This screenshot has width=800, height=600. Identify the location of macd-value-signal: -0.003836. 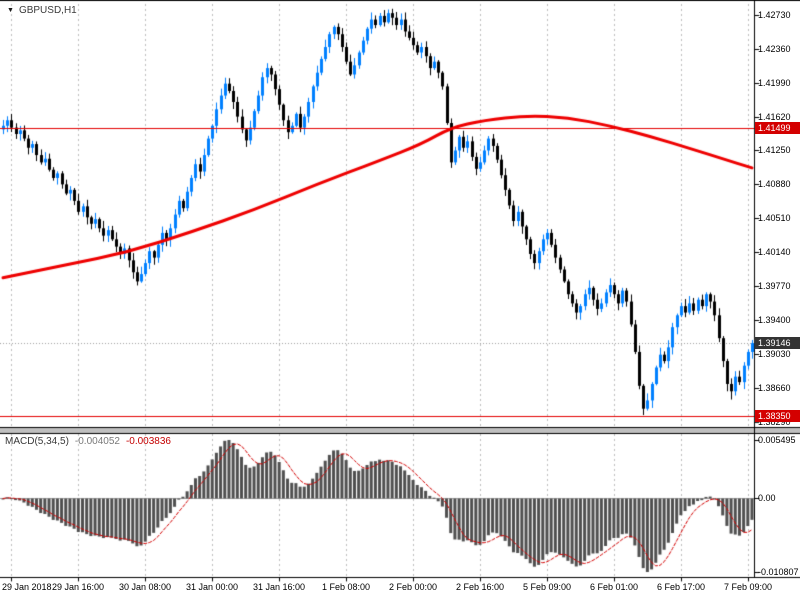
(148, 441).